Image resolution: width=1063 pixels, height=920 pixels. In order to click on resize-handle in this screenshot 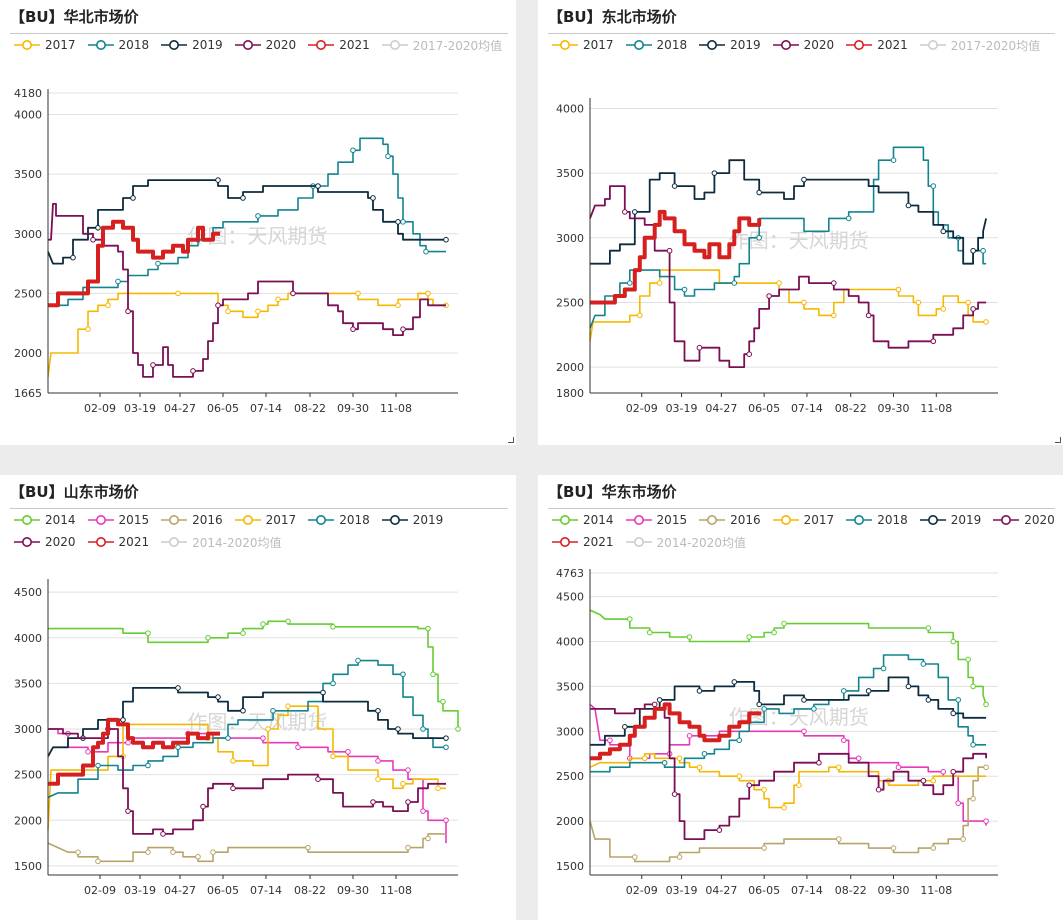, I will do `click(1058, 440)`.